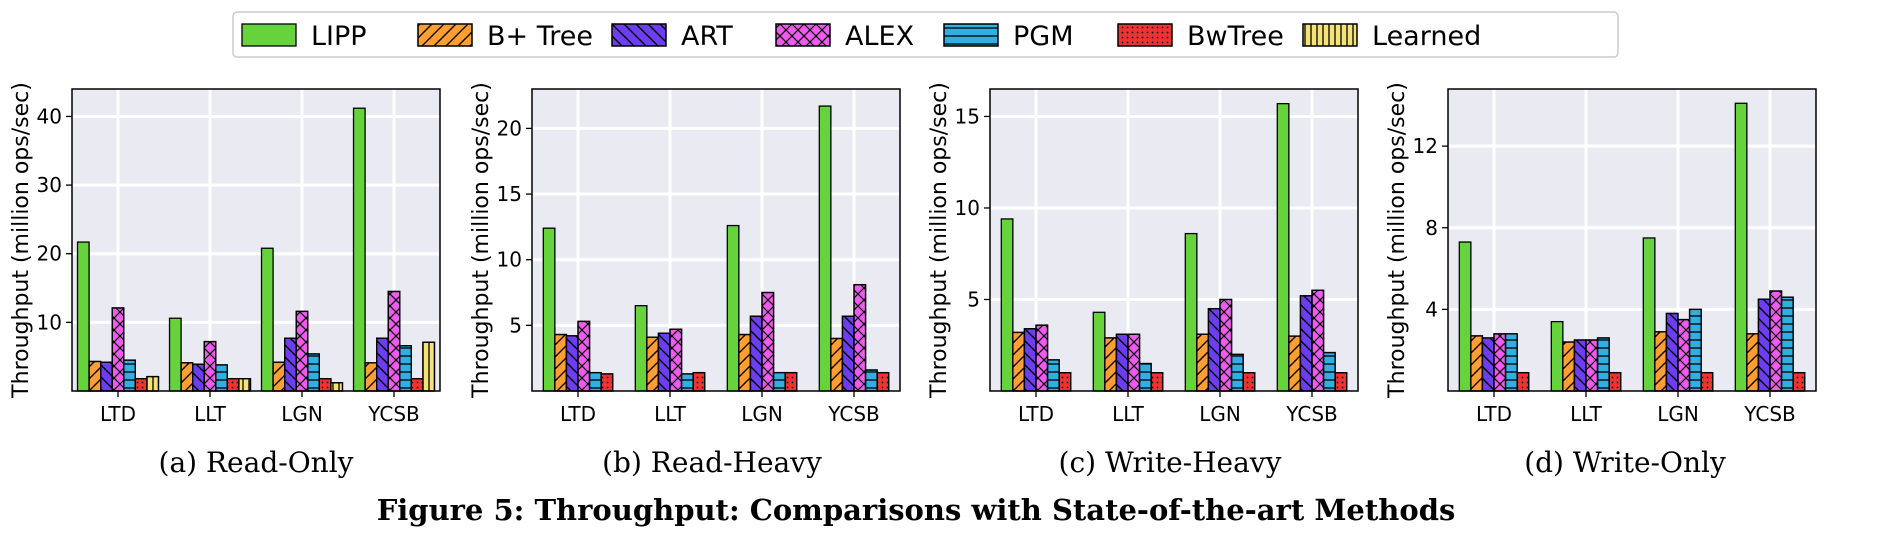 This screenshot has width=1882, height=535. I want to click on legend-label-bwtree: BwTree, so click(1235, 36).